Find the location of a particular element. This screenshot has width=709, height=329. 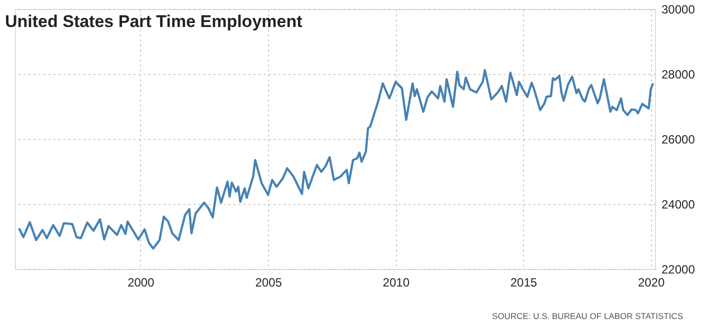

x-tick-label: 2005 is located at coordinates (268, 283).